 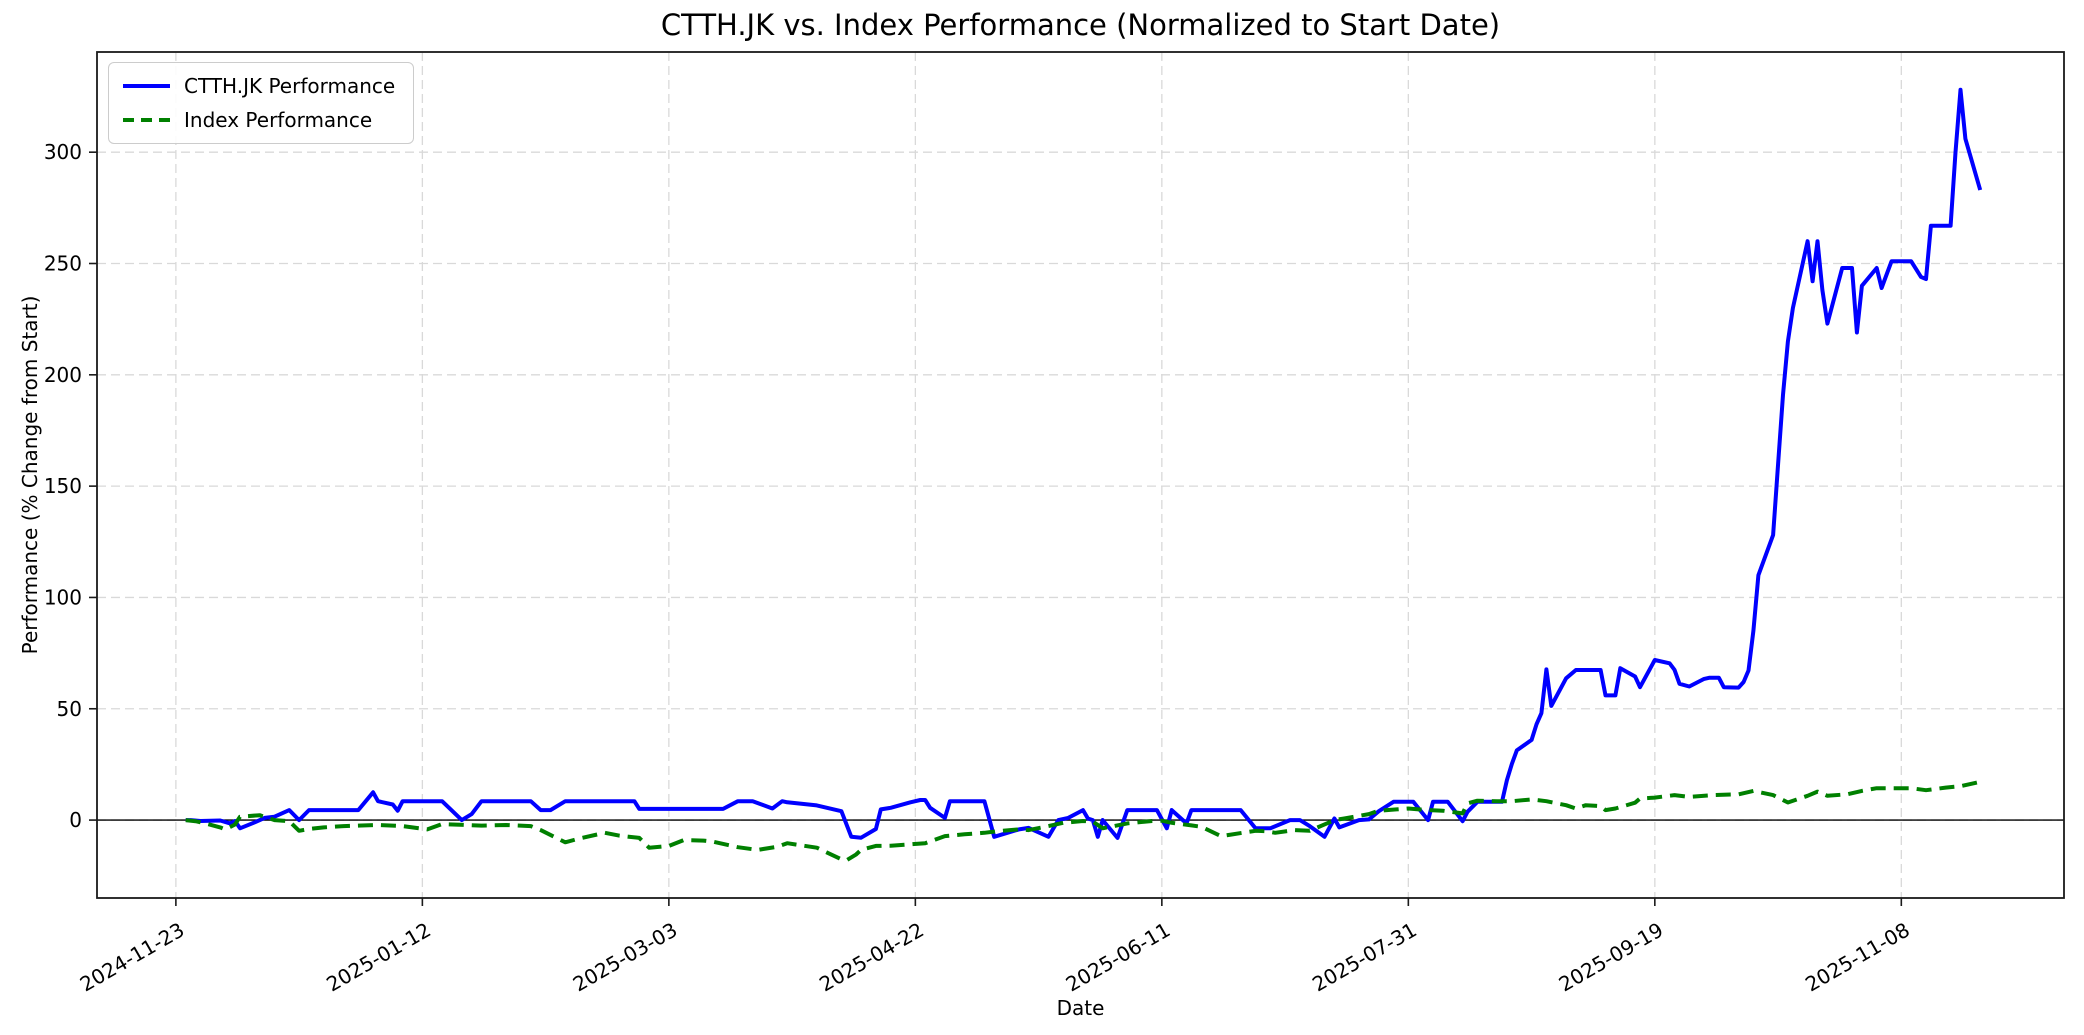 I want to click on legend-entry-index: Index Performance, so click(x=259, y=120).